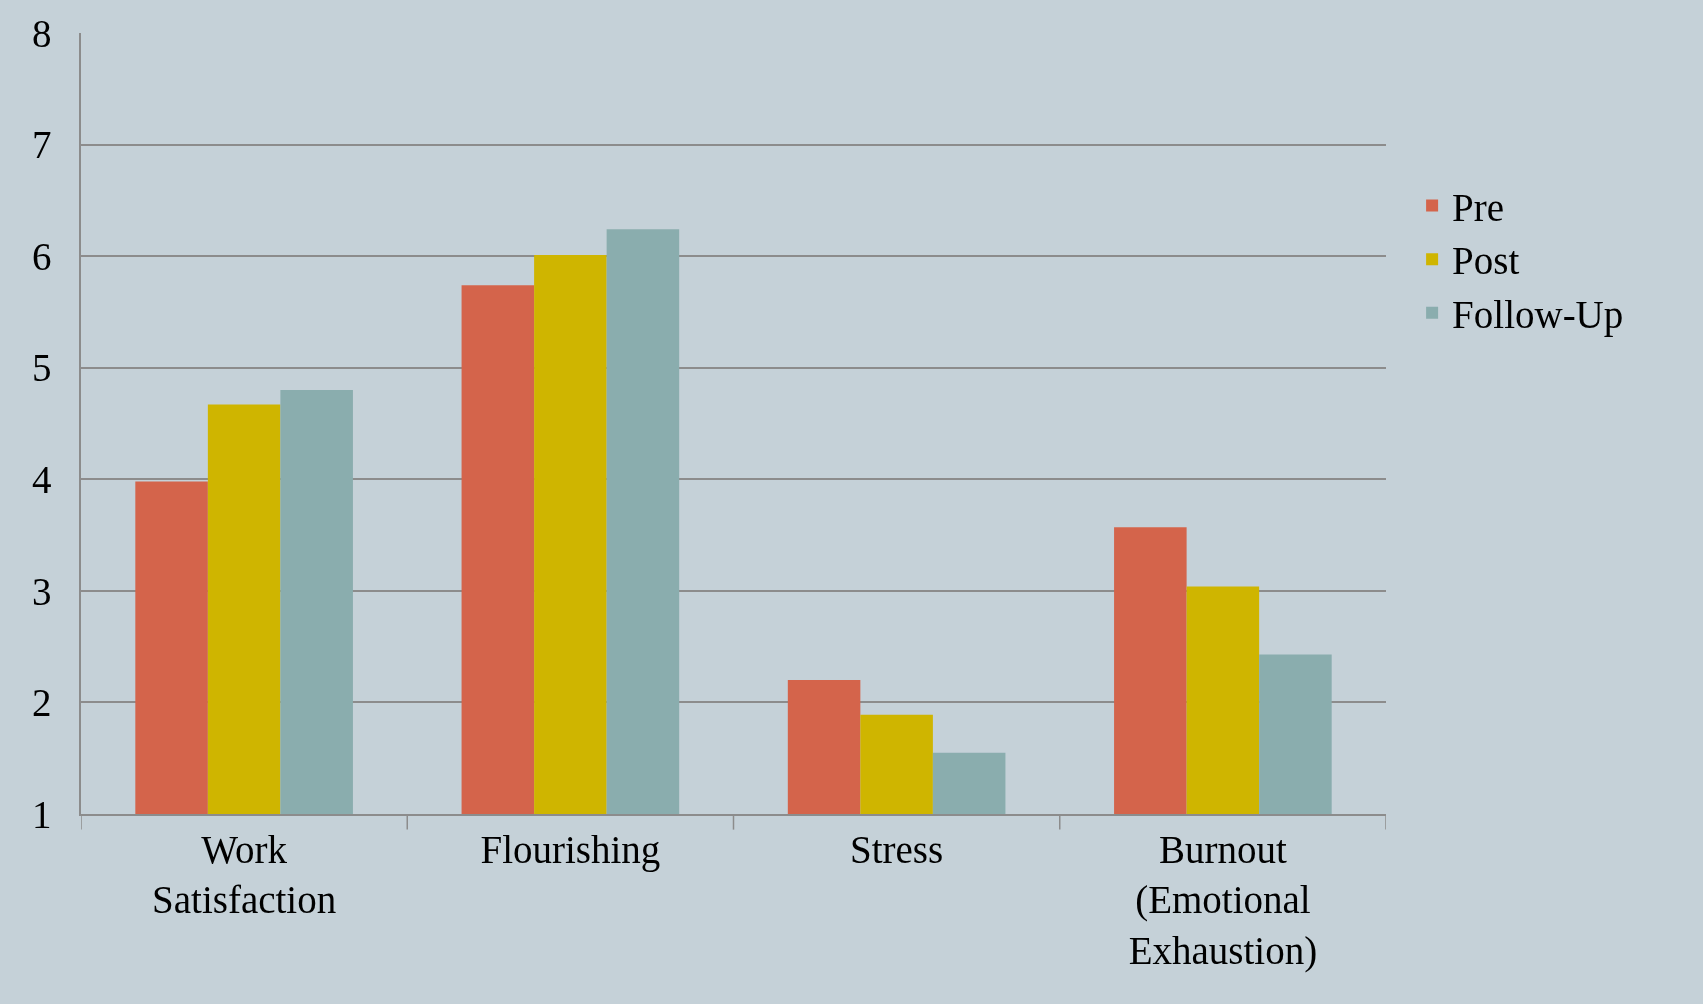 This screenshot has height=1004, width=1703. I want to click on y-tick-label: 4, so click(41, 479).